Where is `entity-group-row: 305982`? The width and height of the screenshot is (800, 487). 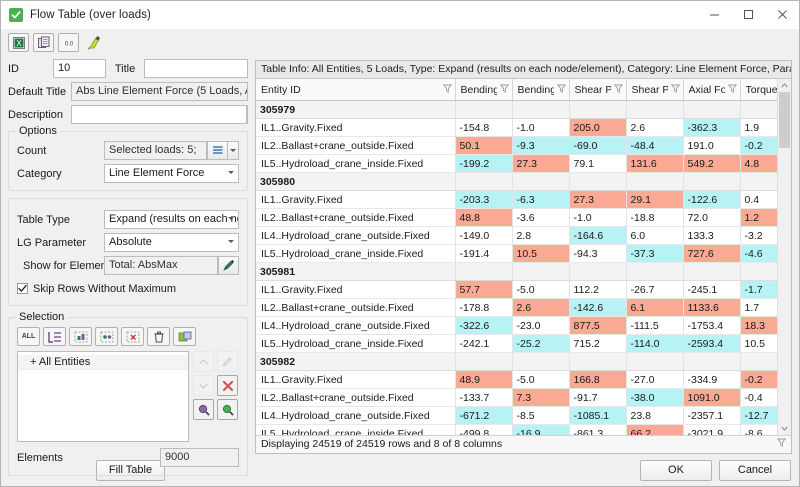 entity-group-row: 305982 is located at coordinates (516, 361).